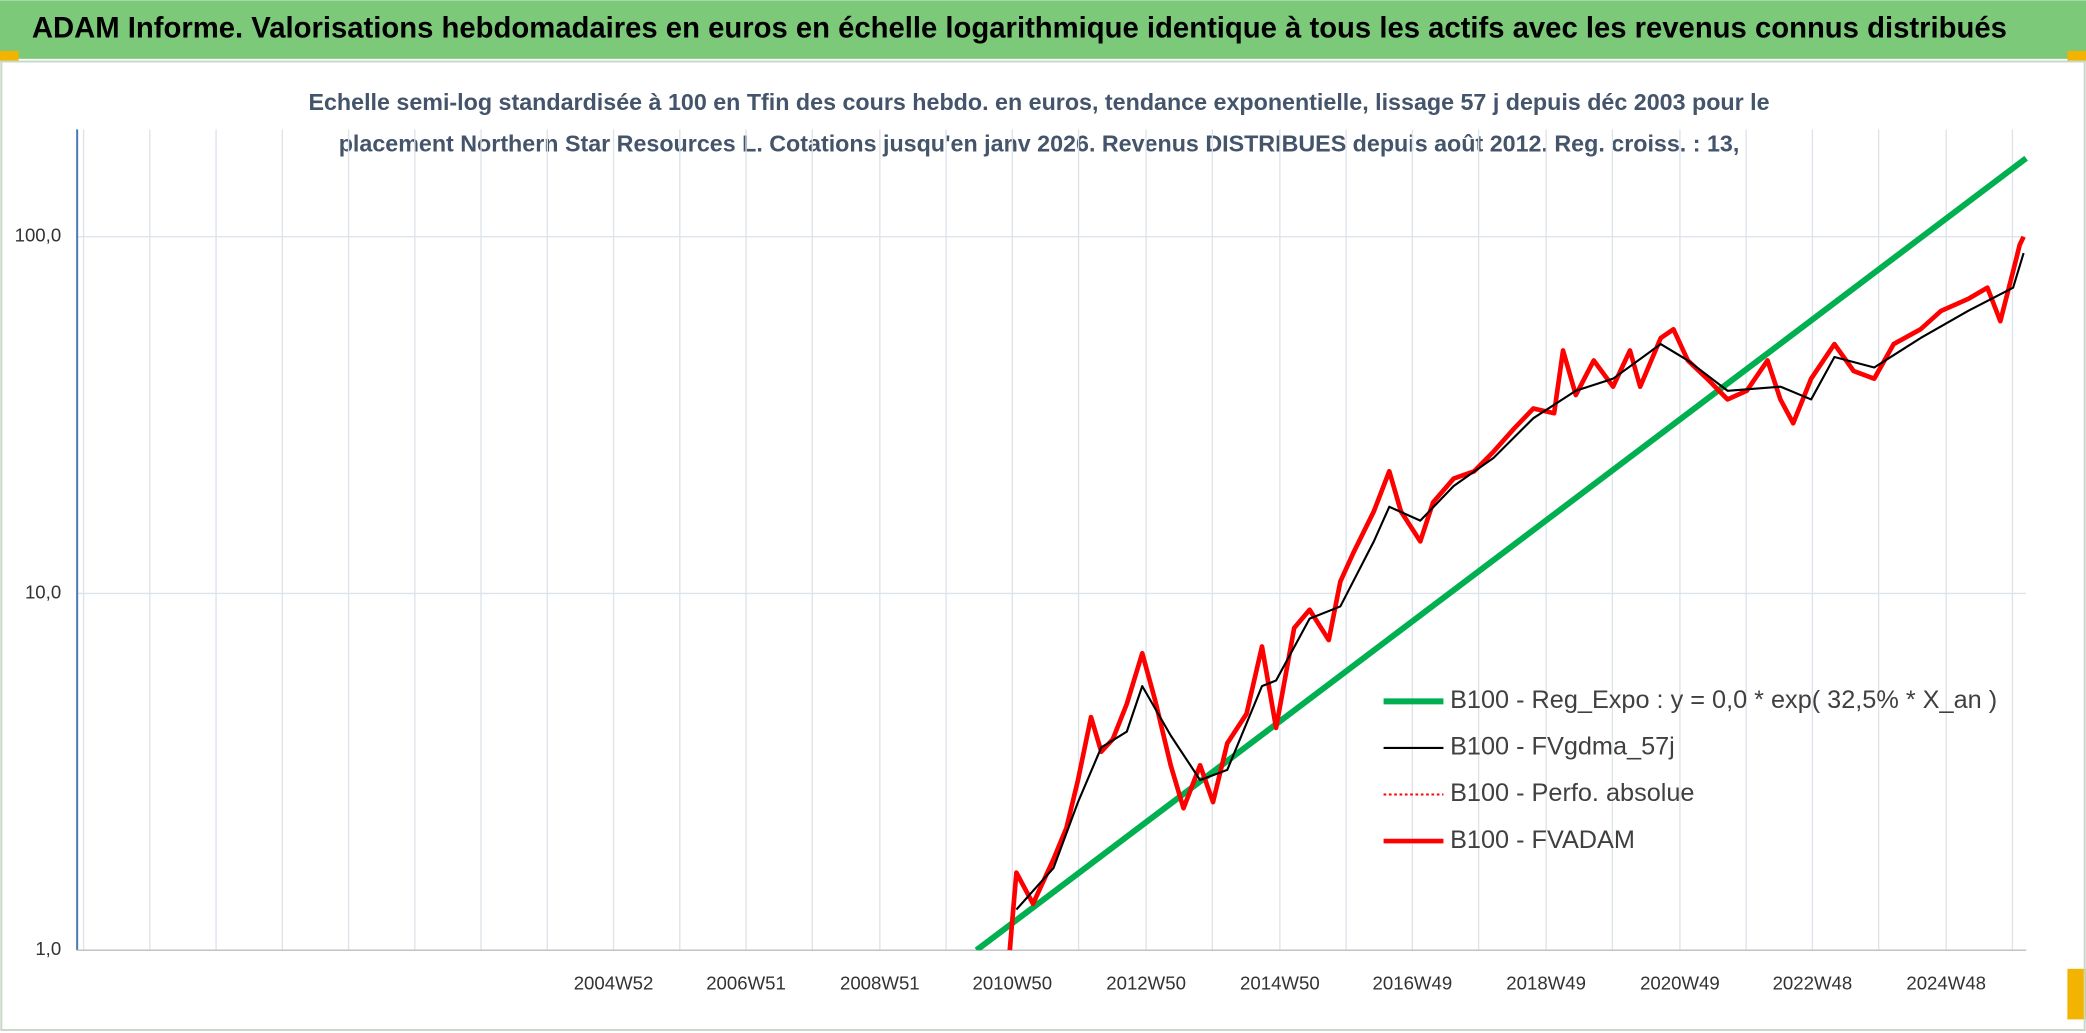 The width and height of the screenshot is (2086, 1033). I want to click on x-tick-label: 2006W51, so click(746, 983).